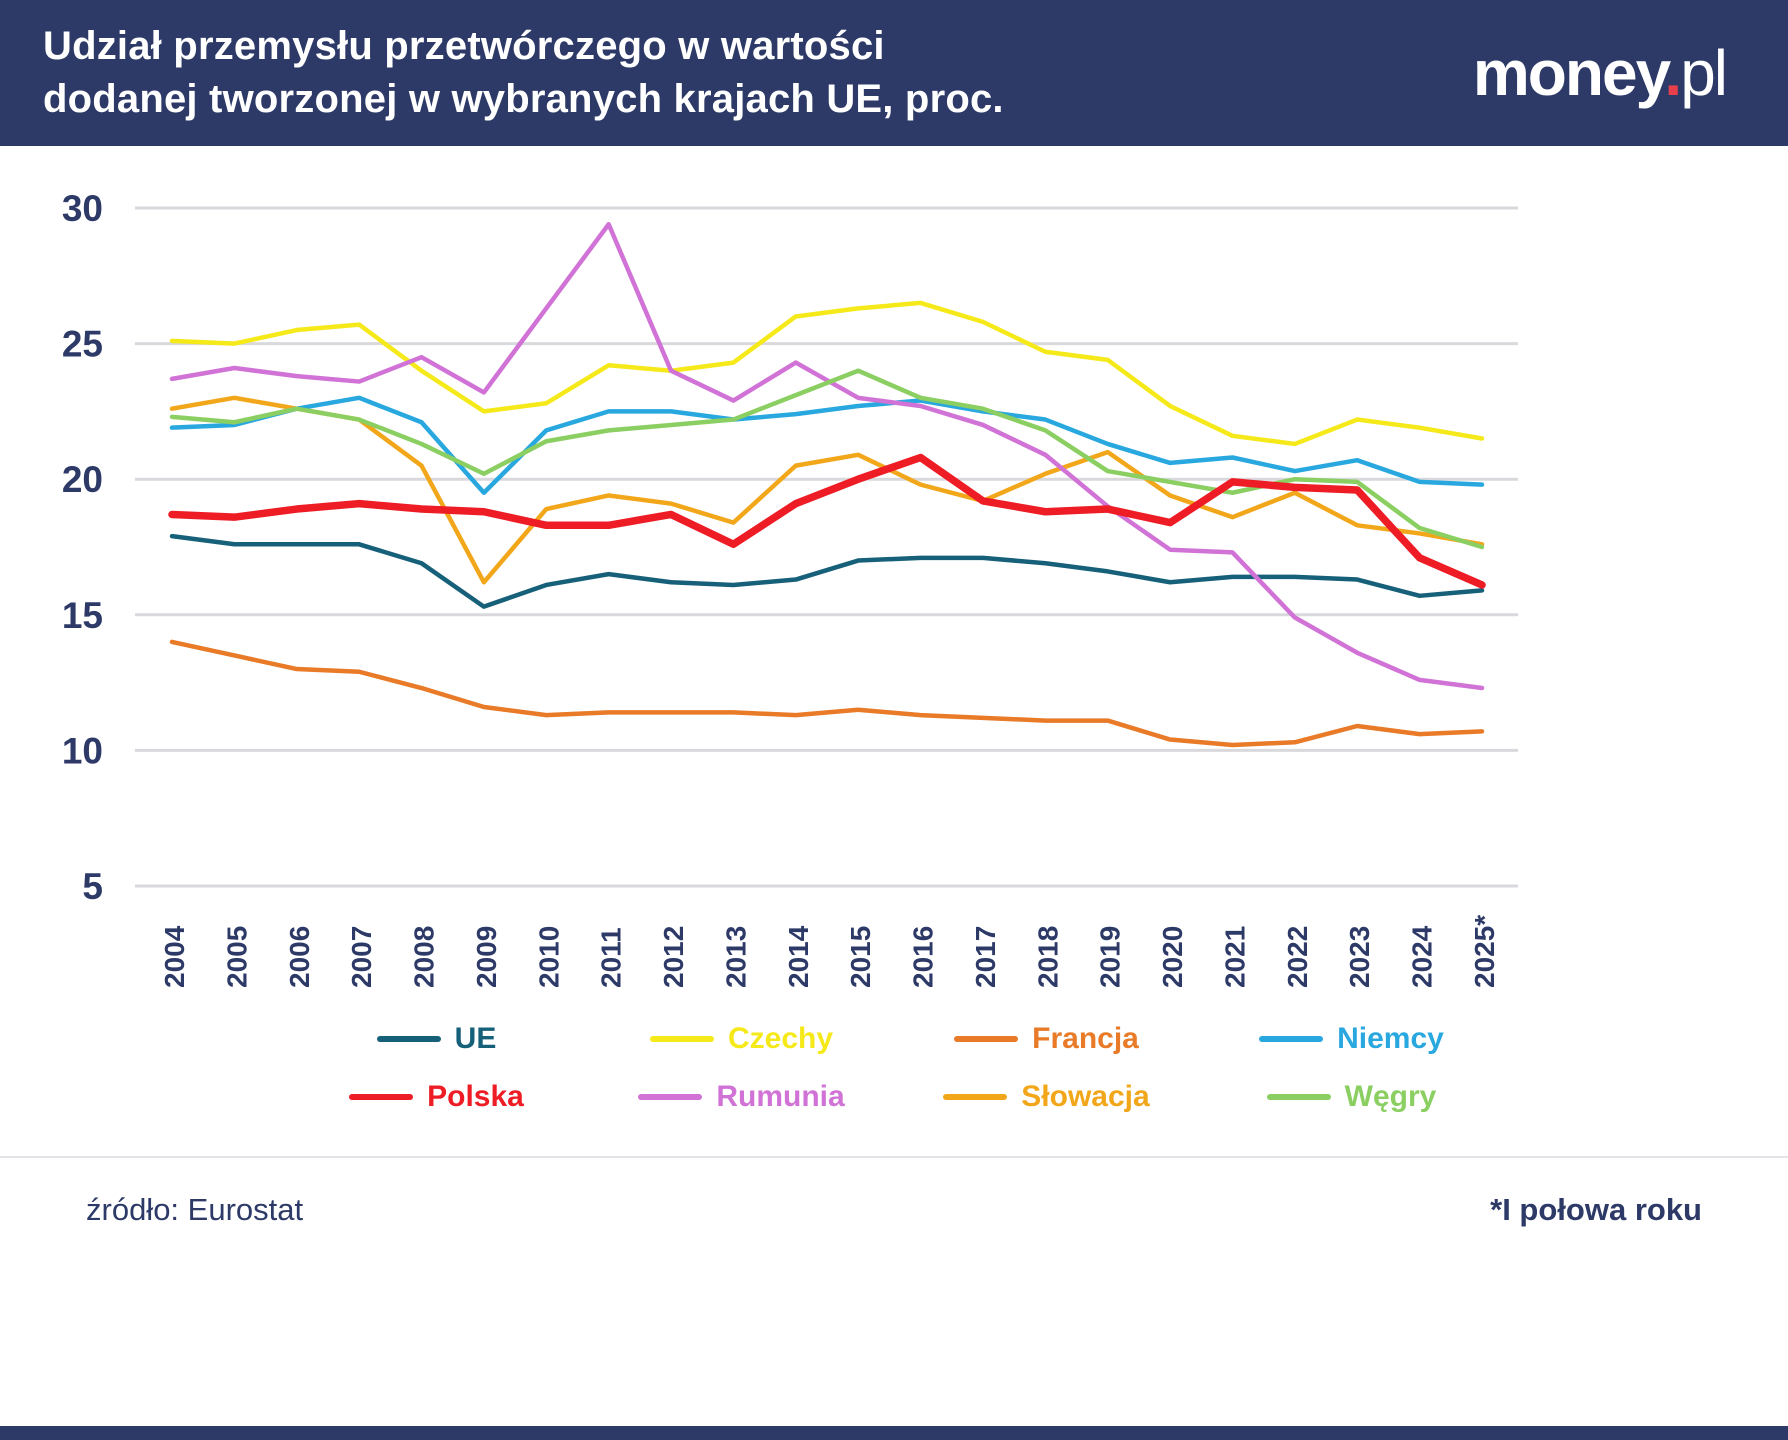 The height and width of the screenshot is (1440, 1788). What do you see at coordinates (1390, 1096) in the screenshot?
I see `legend-label: Węgry` at bounding box center [1390, 1096].